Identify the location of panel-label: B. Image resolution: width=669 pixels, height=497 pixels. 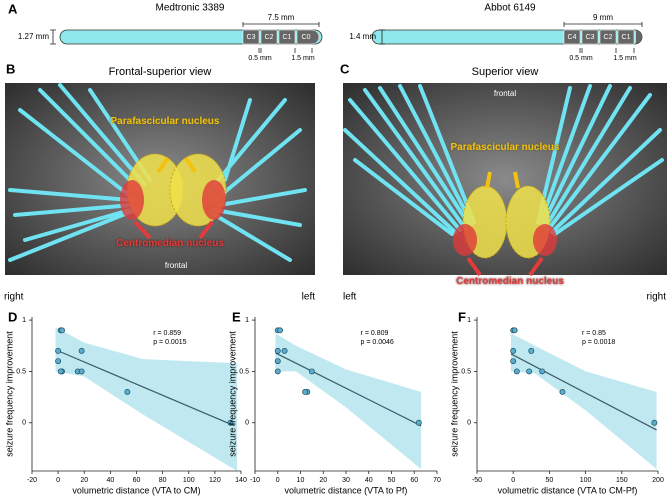
(10, 68).